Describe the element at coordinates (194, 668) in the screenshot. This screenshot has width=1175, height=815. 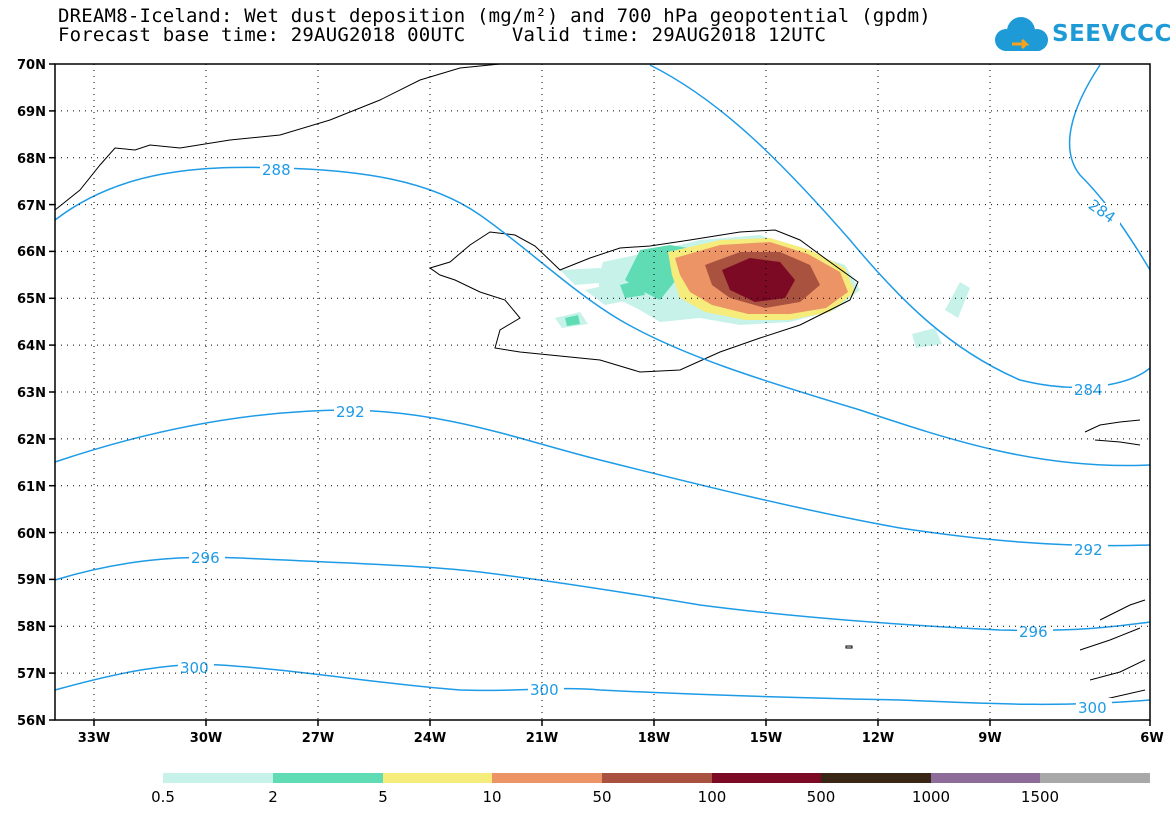
I see `contour-label-300-left: 300` at that location.